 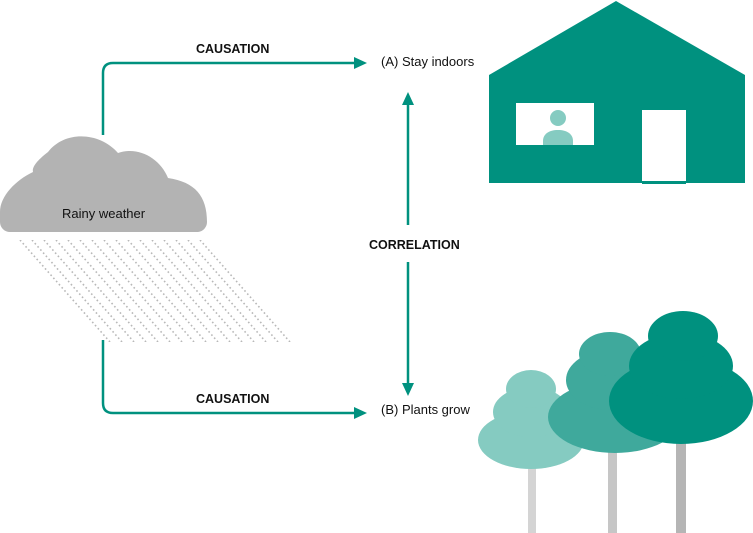 I want to click on top-causation-arrow, so click(x=228, y=98).